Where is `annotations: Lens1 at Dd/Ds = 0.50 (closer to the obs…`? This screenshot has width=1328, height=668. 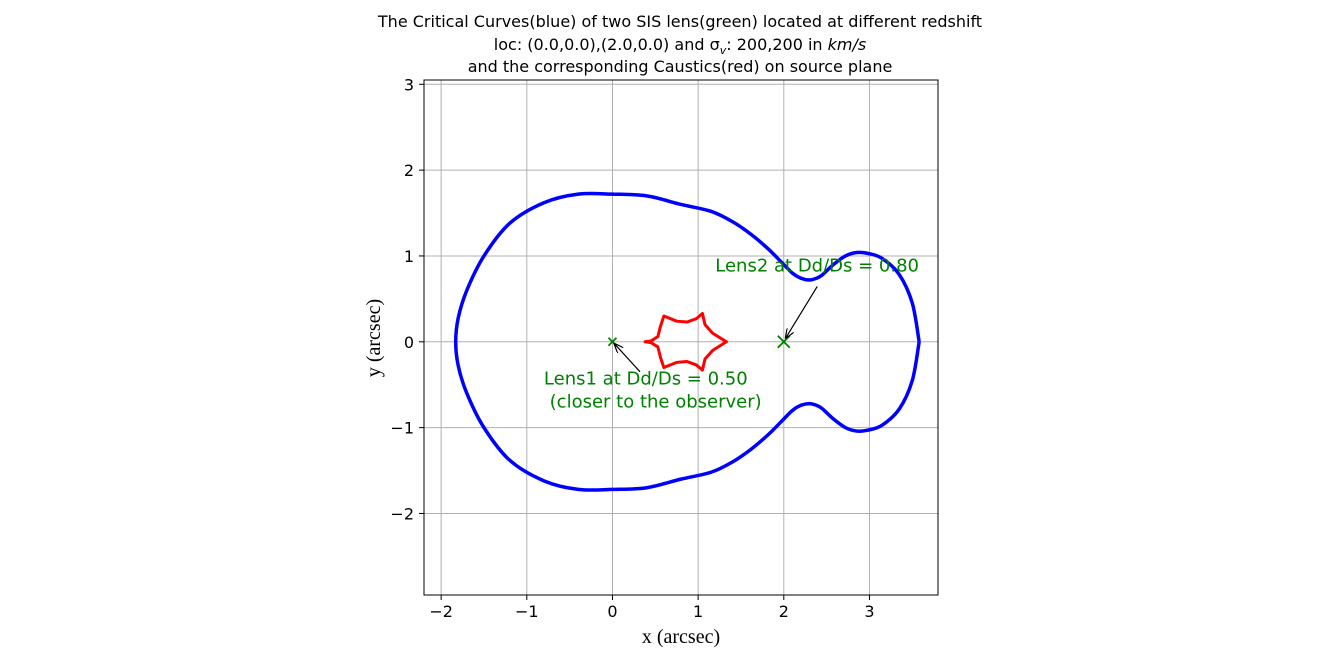 annotations: Lens1 at Dd/Ds = 0.50 (closer to the obs… is located at coordinates (731, 333).